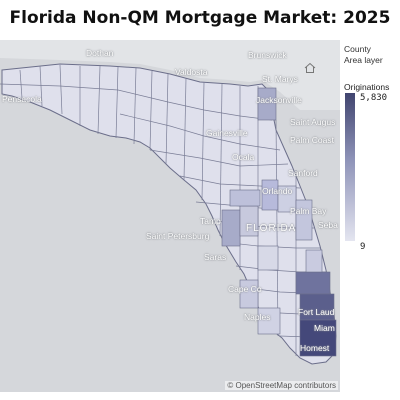  Describe the element at coordinates (170, 75) in the screenshot. I see `neighbor-land` at that location.